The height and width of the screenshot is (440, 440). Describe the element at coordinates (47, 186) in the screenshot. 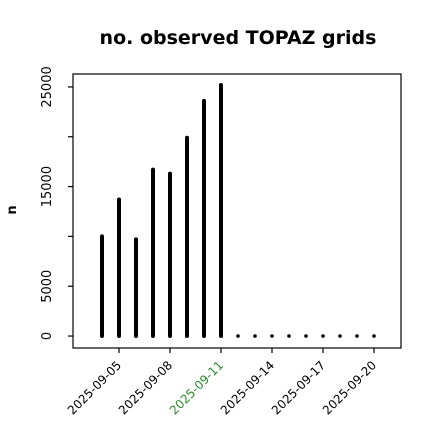

I see `y-tick-label: 15000` at that location.